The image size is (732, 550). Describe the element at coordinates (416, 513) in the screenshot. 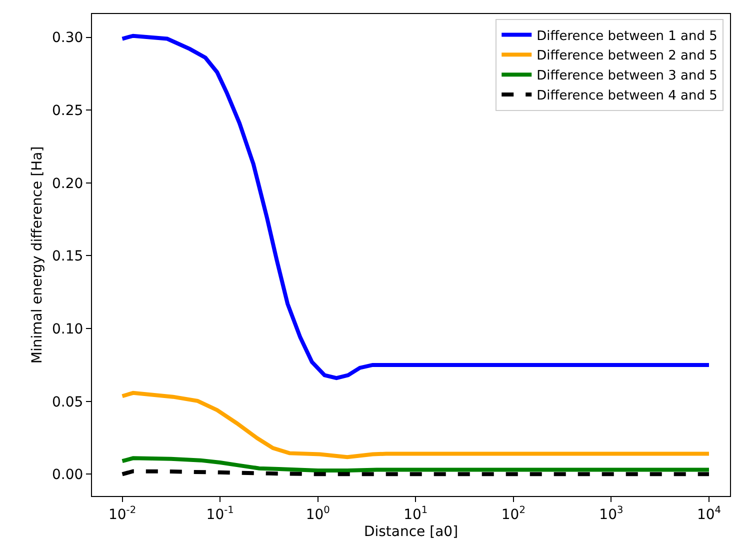

I see `x-tick-label: 10$^{1}$` at that location.